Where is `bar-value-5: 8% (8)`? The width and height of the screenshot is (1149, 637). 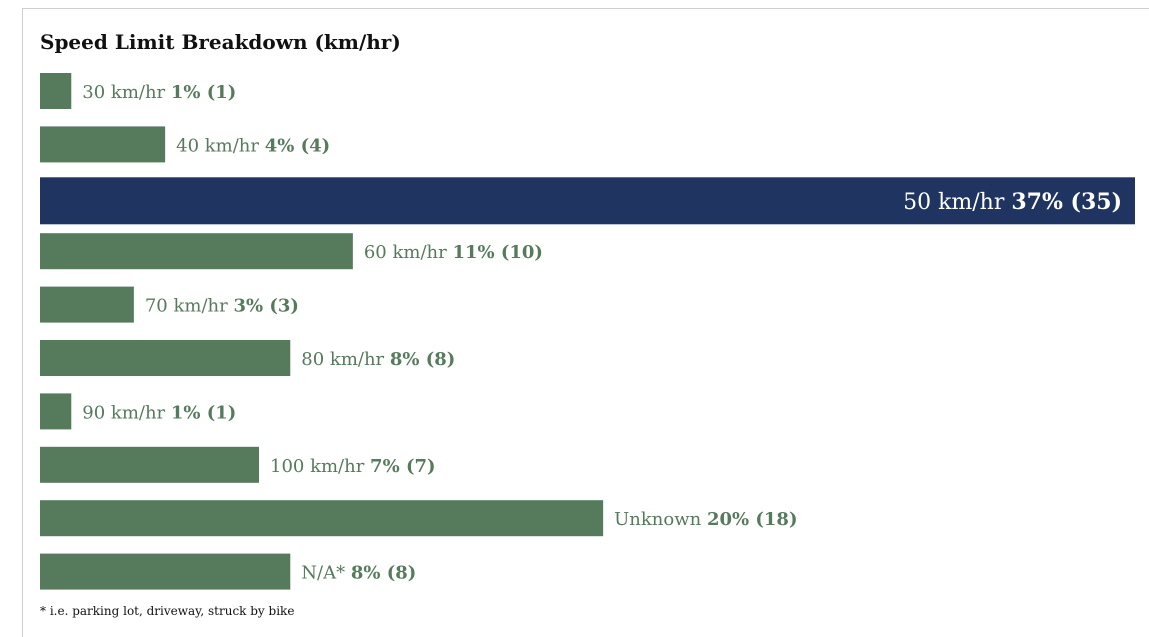
bar-value-5: 8% (8) is located at coordinates (422, 359).